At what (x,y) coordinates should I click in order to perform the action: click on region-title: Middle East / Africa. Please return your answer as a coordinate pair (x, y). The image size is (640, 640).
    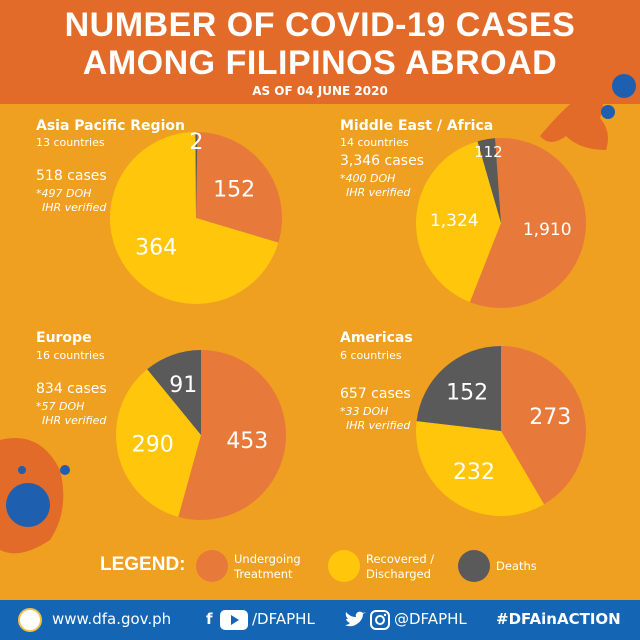
    Looking at the image, I should click on (417, 126).